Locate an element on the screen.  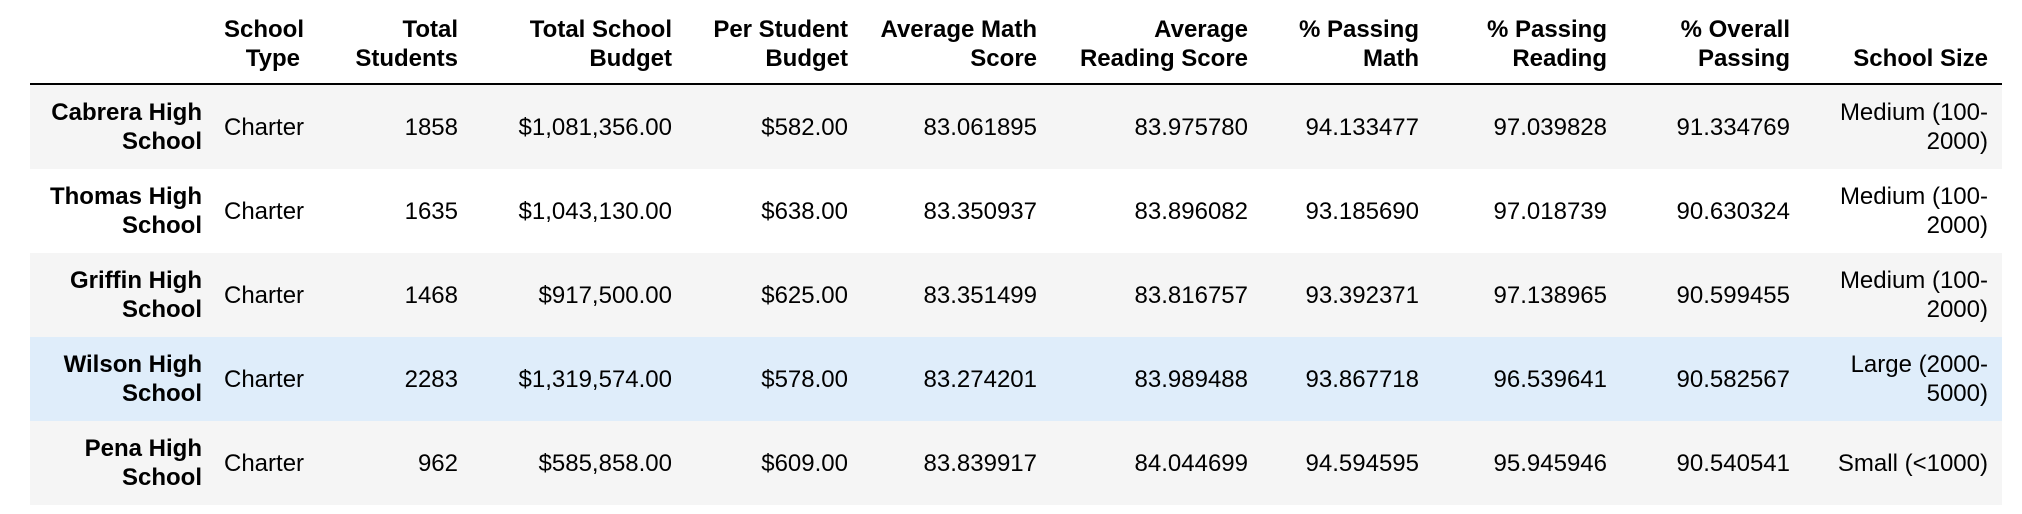
cell-average-reading-score: 83.975780 is located at coordinates (1191, 127).